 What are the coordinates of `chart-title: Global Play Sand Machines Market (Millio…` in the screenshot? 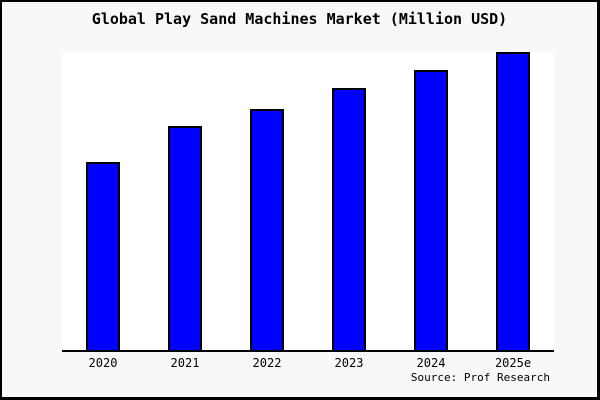 It's located at (299, 19).